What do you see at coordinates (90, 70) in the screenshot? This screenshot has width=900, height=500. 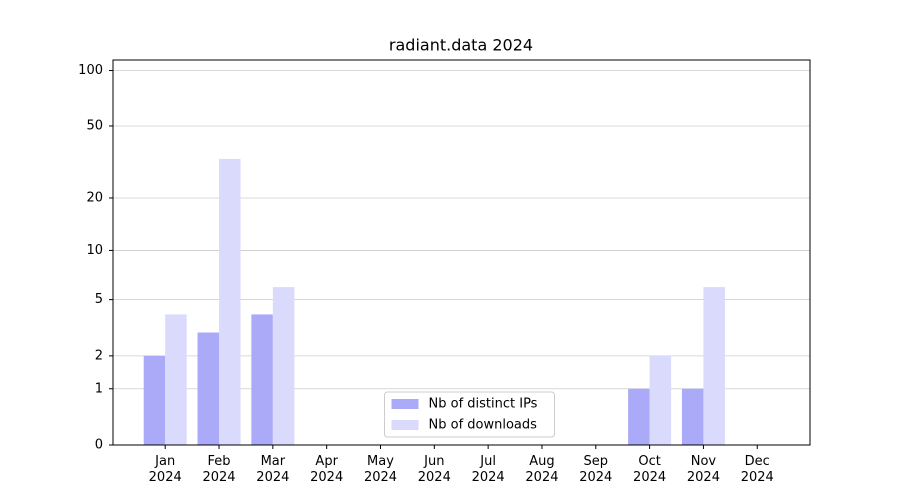 I see `y-tick-label: 100` at bounding box center [90, 70].